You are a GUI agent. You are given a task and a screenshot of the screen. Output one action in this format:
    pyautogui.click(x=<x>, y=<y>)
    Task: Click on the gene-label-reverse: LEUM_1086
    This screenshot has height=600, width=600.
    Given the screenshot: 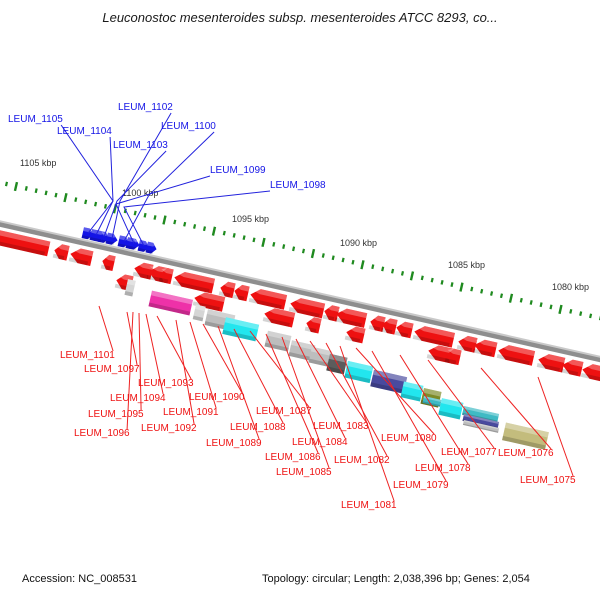 What is the action you would take?
    pyautogui.click(x=293, y=457)
    